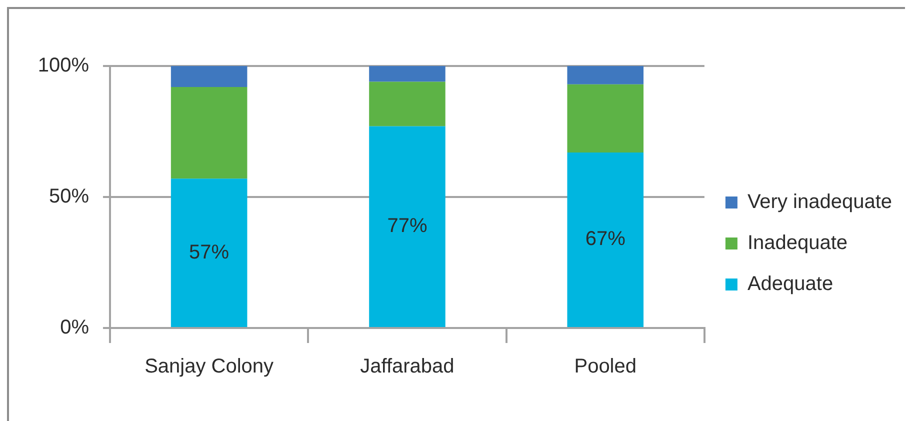 The height and width of the screenshot is (421, 910). Describe the element at coordinates (797, 243) in the screenshot. I see `legend-label: Inadequate` at that location.